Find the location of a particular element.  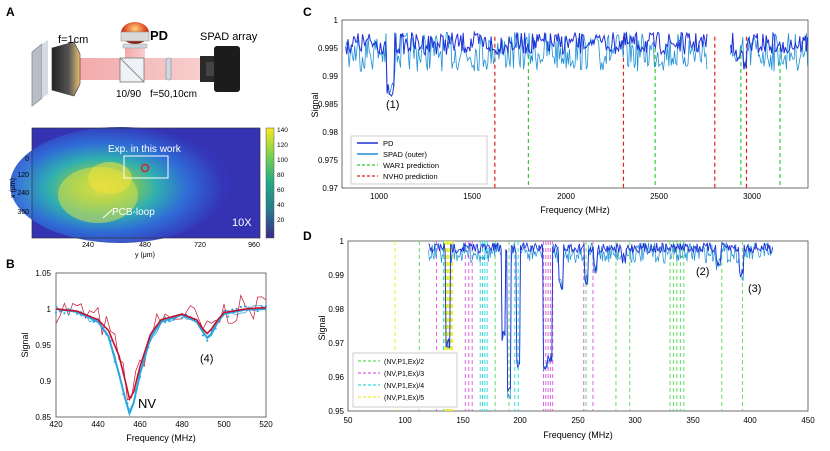

plot-d-xlabel: Frequency (MHz) is located at coordinates (578, 435).